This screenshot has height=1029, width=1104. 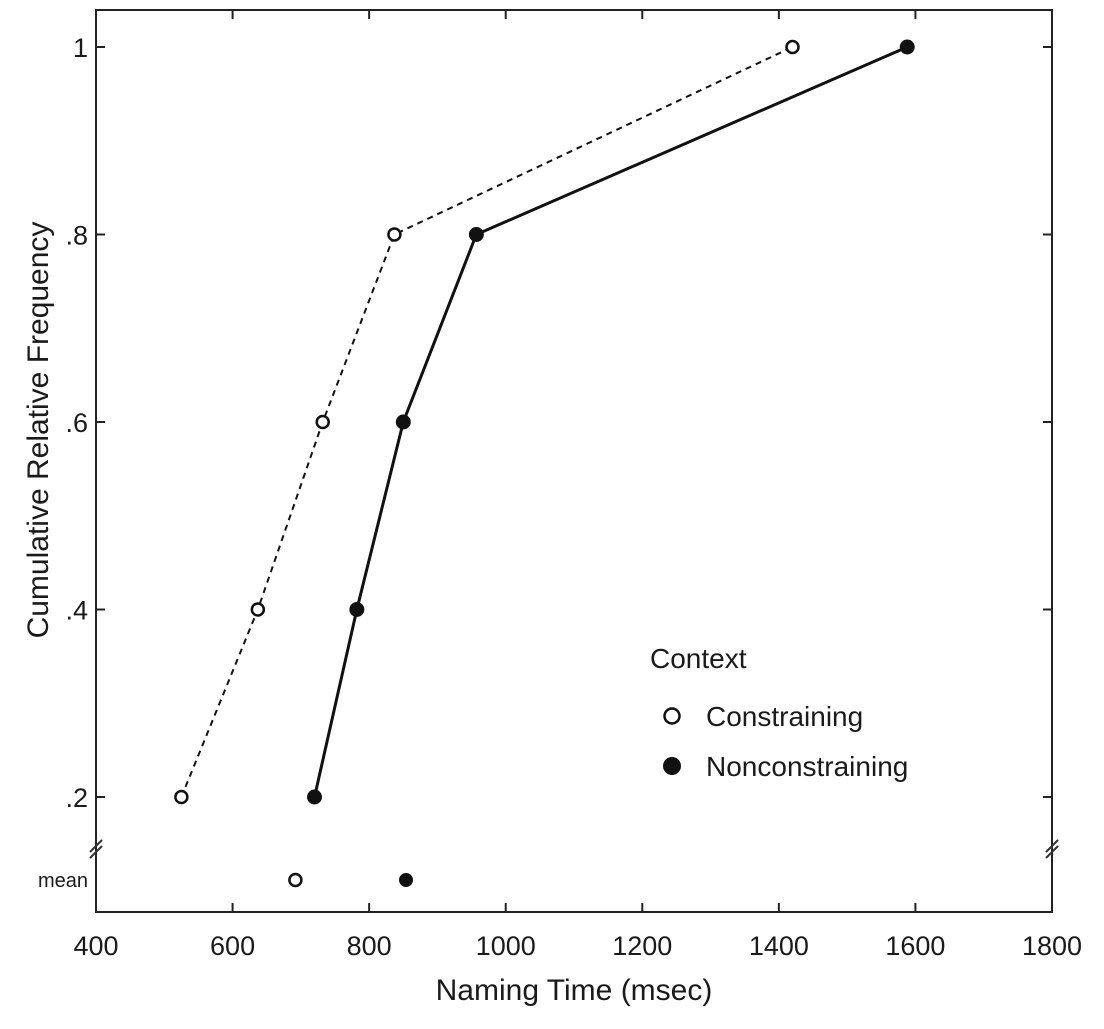 I want to click on x-tick-label: 1800, so click(x=1052, y=946).